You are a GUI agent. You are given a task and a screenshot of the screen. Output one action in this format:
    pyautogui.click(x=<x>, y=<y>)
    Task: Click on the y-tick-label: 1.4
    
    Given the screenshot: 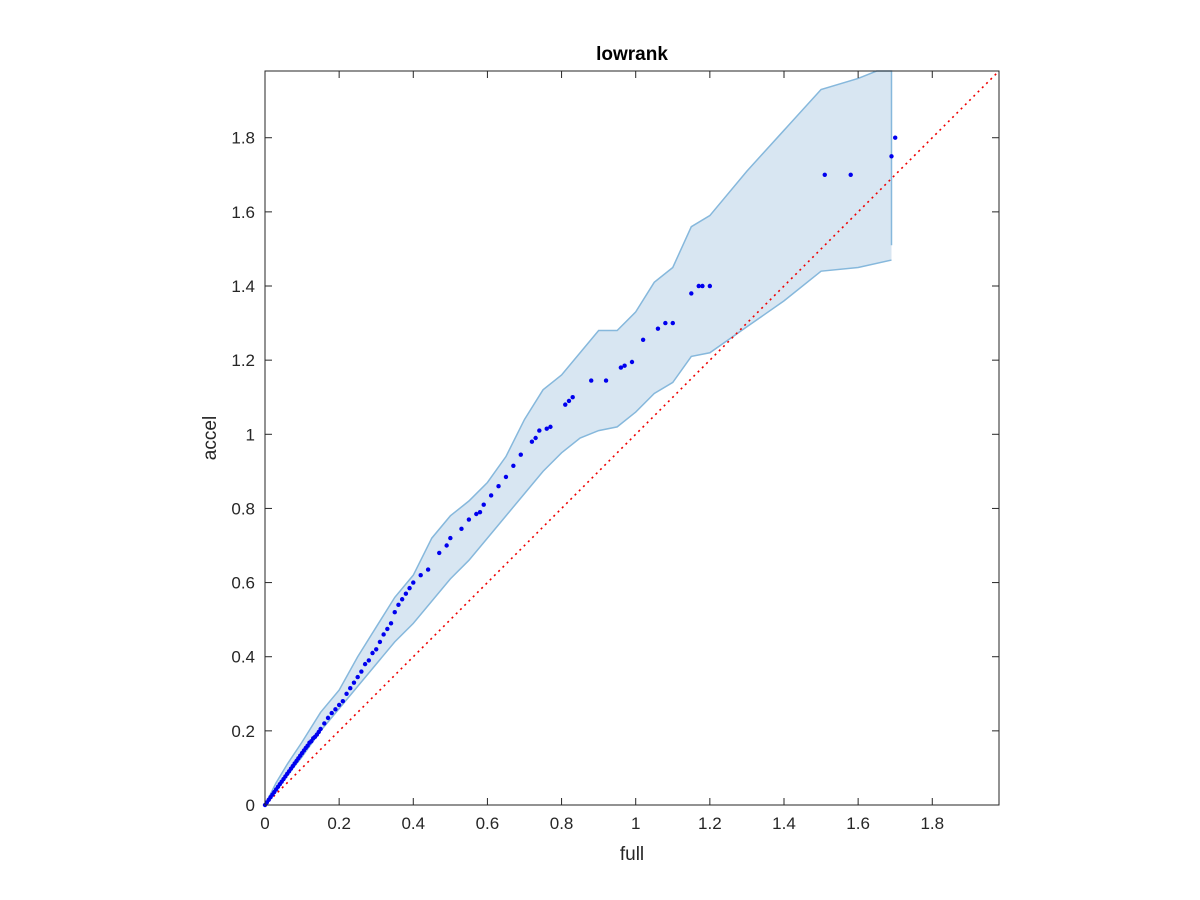 What is the action you would take?
    pyautogui.click(x=243, y=286)
    